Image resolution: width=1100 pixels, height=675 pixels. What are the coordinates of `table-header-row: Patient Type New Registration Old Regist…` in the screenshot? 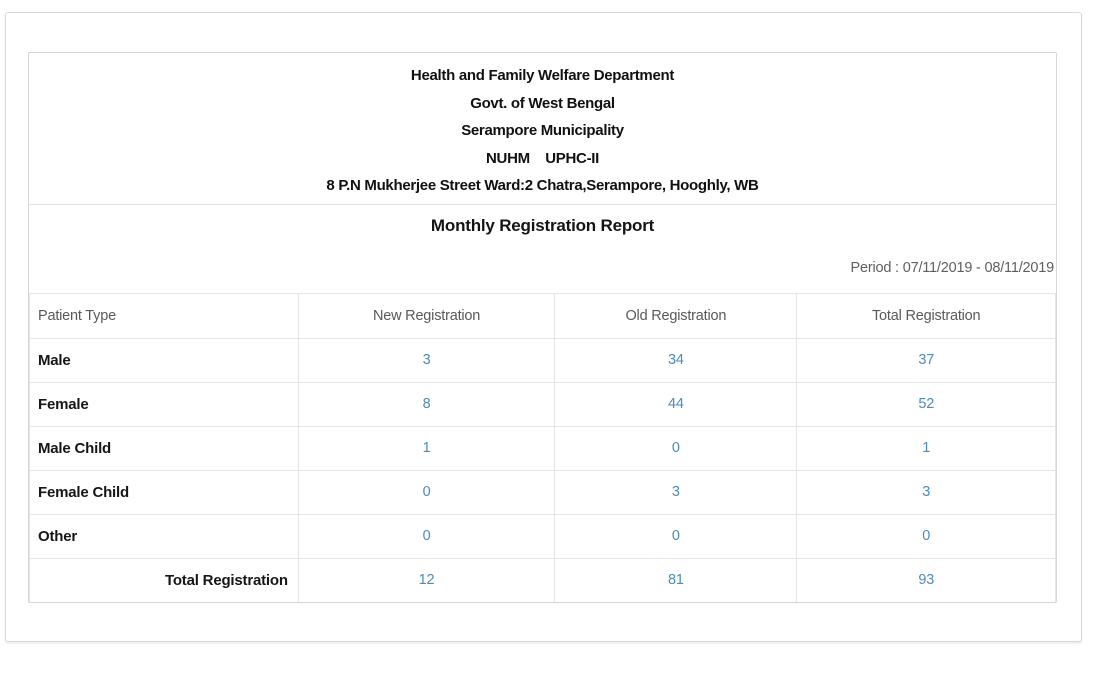 It's located at (542, 315).